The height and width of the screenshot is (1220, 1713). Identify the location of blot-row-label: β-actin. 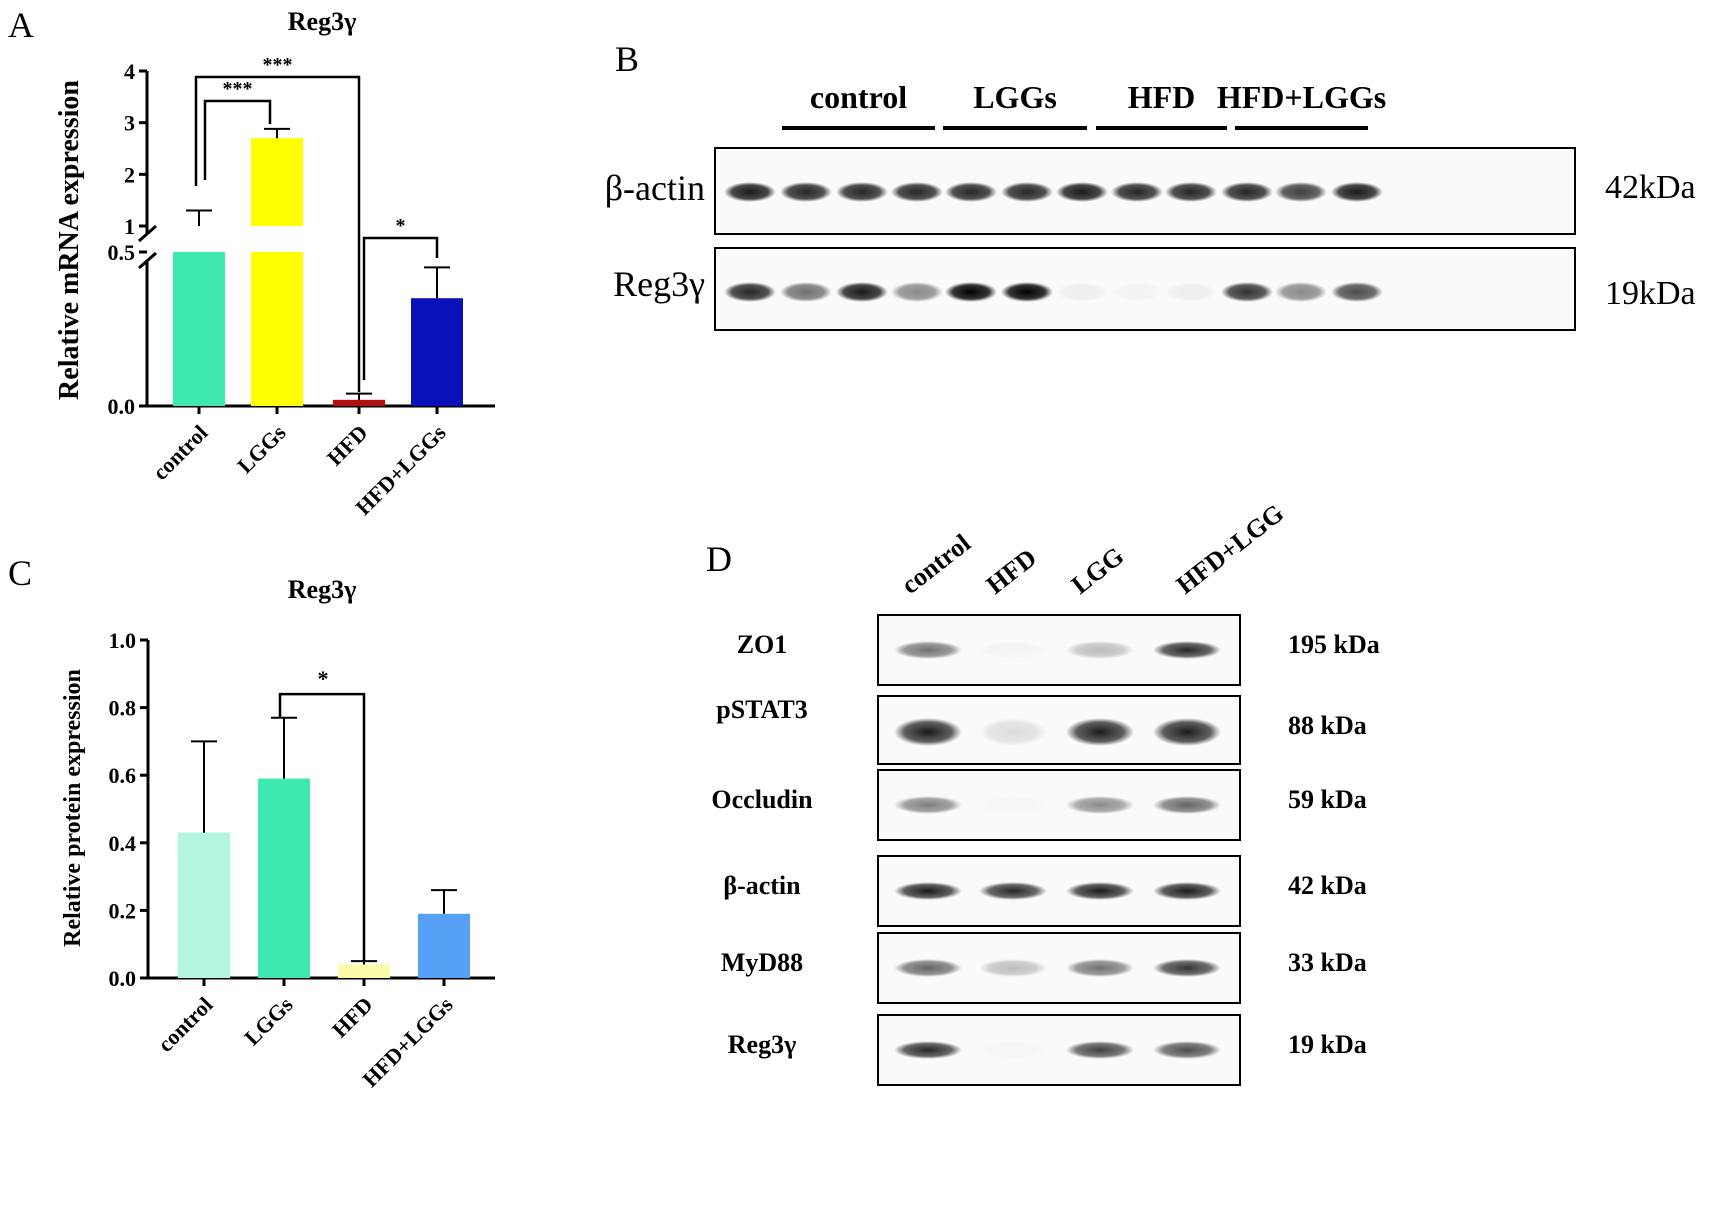
(762, 885).